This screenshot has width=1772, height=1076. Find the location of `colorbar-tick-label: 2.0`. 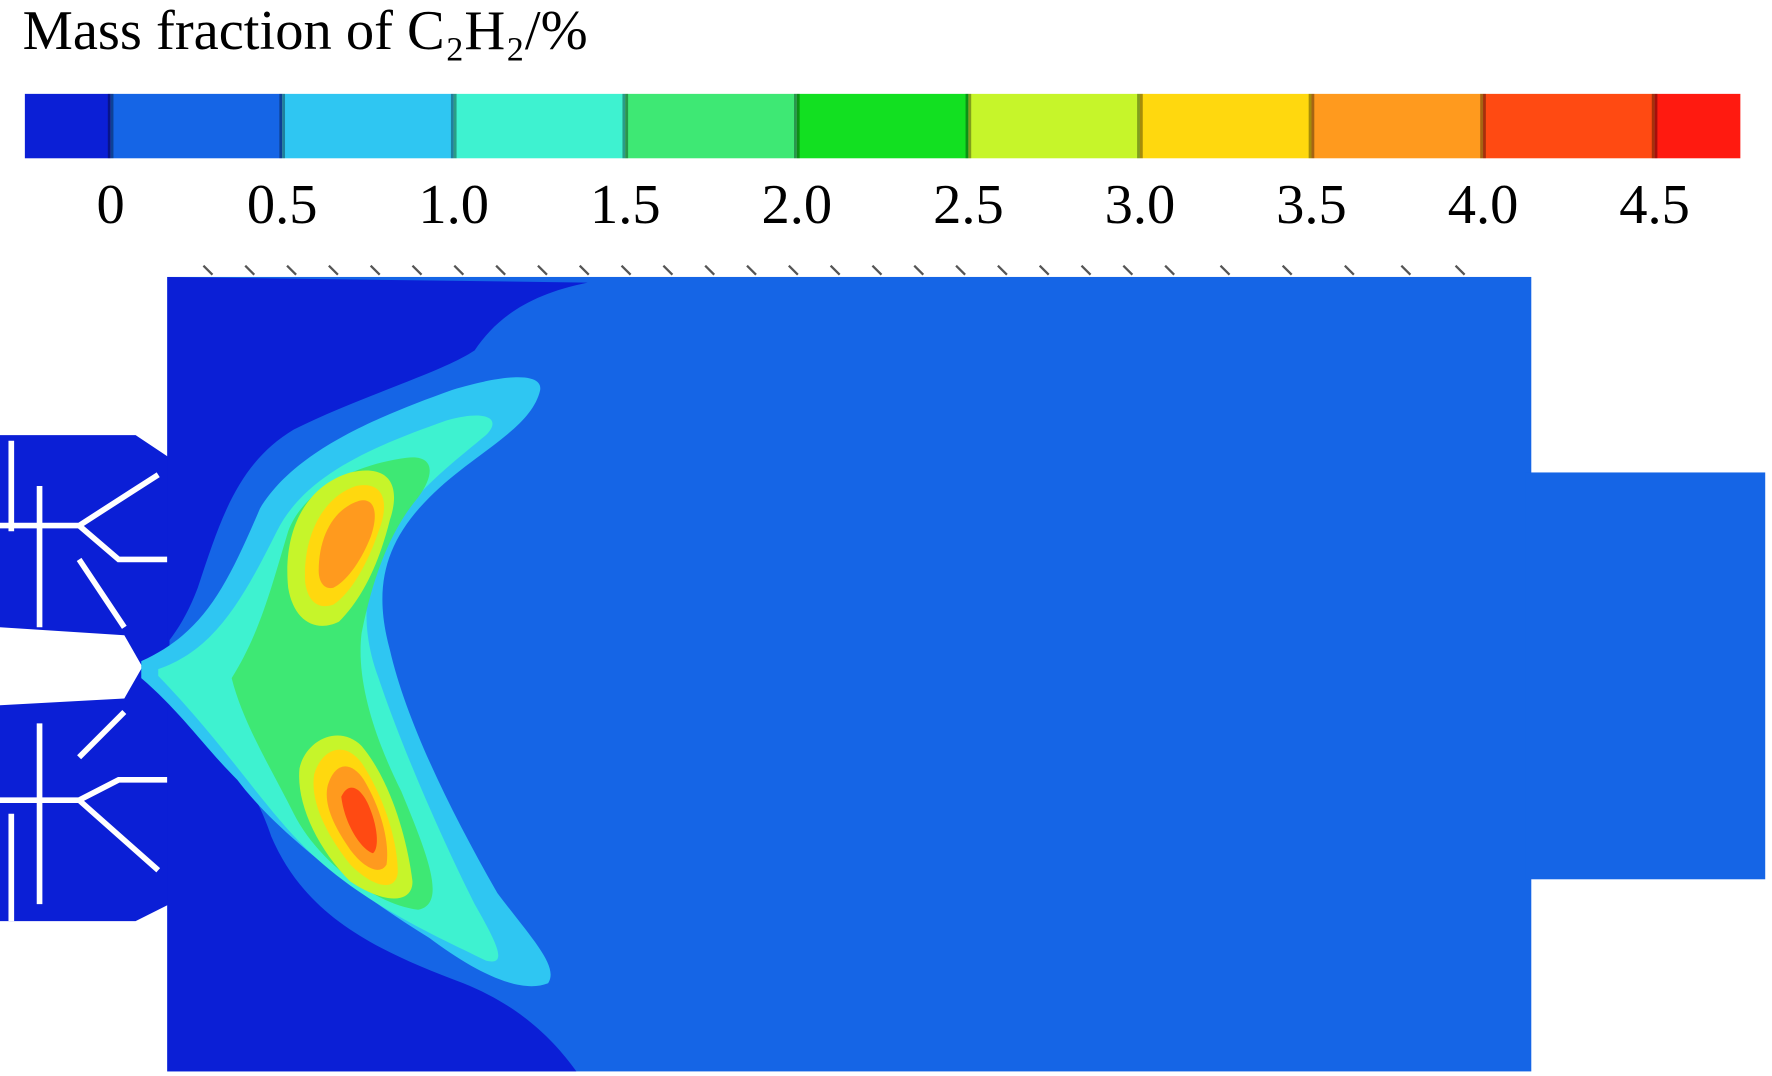

colorbar-tick-label: 2.0 is located at coordinates (797, 205).